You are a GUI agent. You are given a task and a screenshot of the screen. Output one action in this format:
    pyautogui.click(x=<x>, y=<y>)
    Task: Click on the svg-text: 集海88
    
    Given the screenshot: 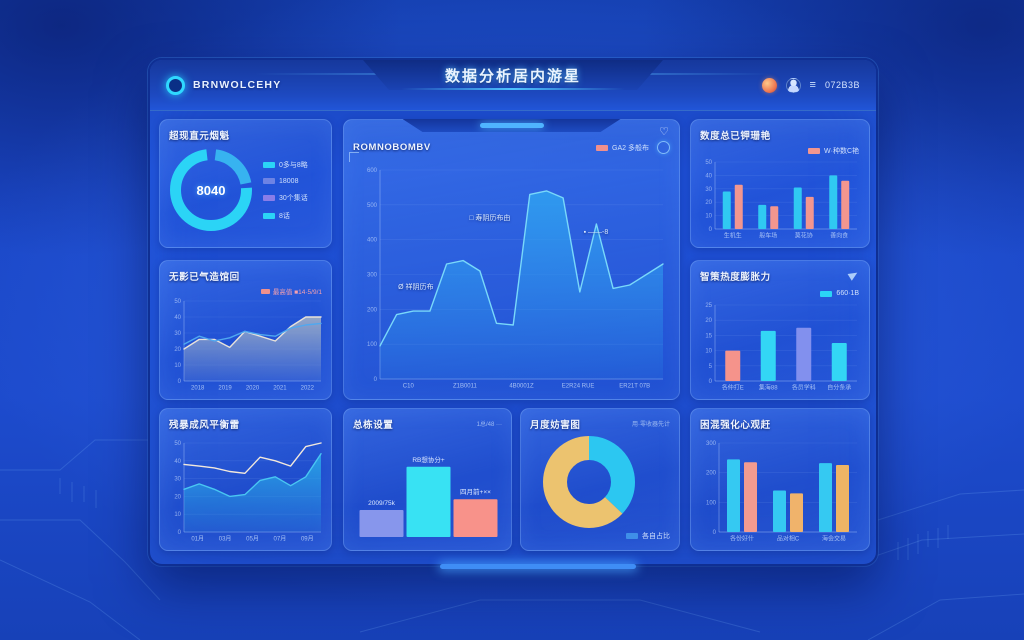 What is the action you would take?
    pyautogui.click(x=768, y=388)
    